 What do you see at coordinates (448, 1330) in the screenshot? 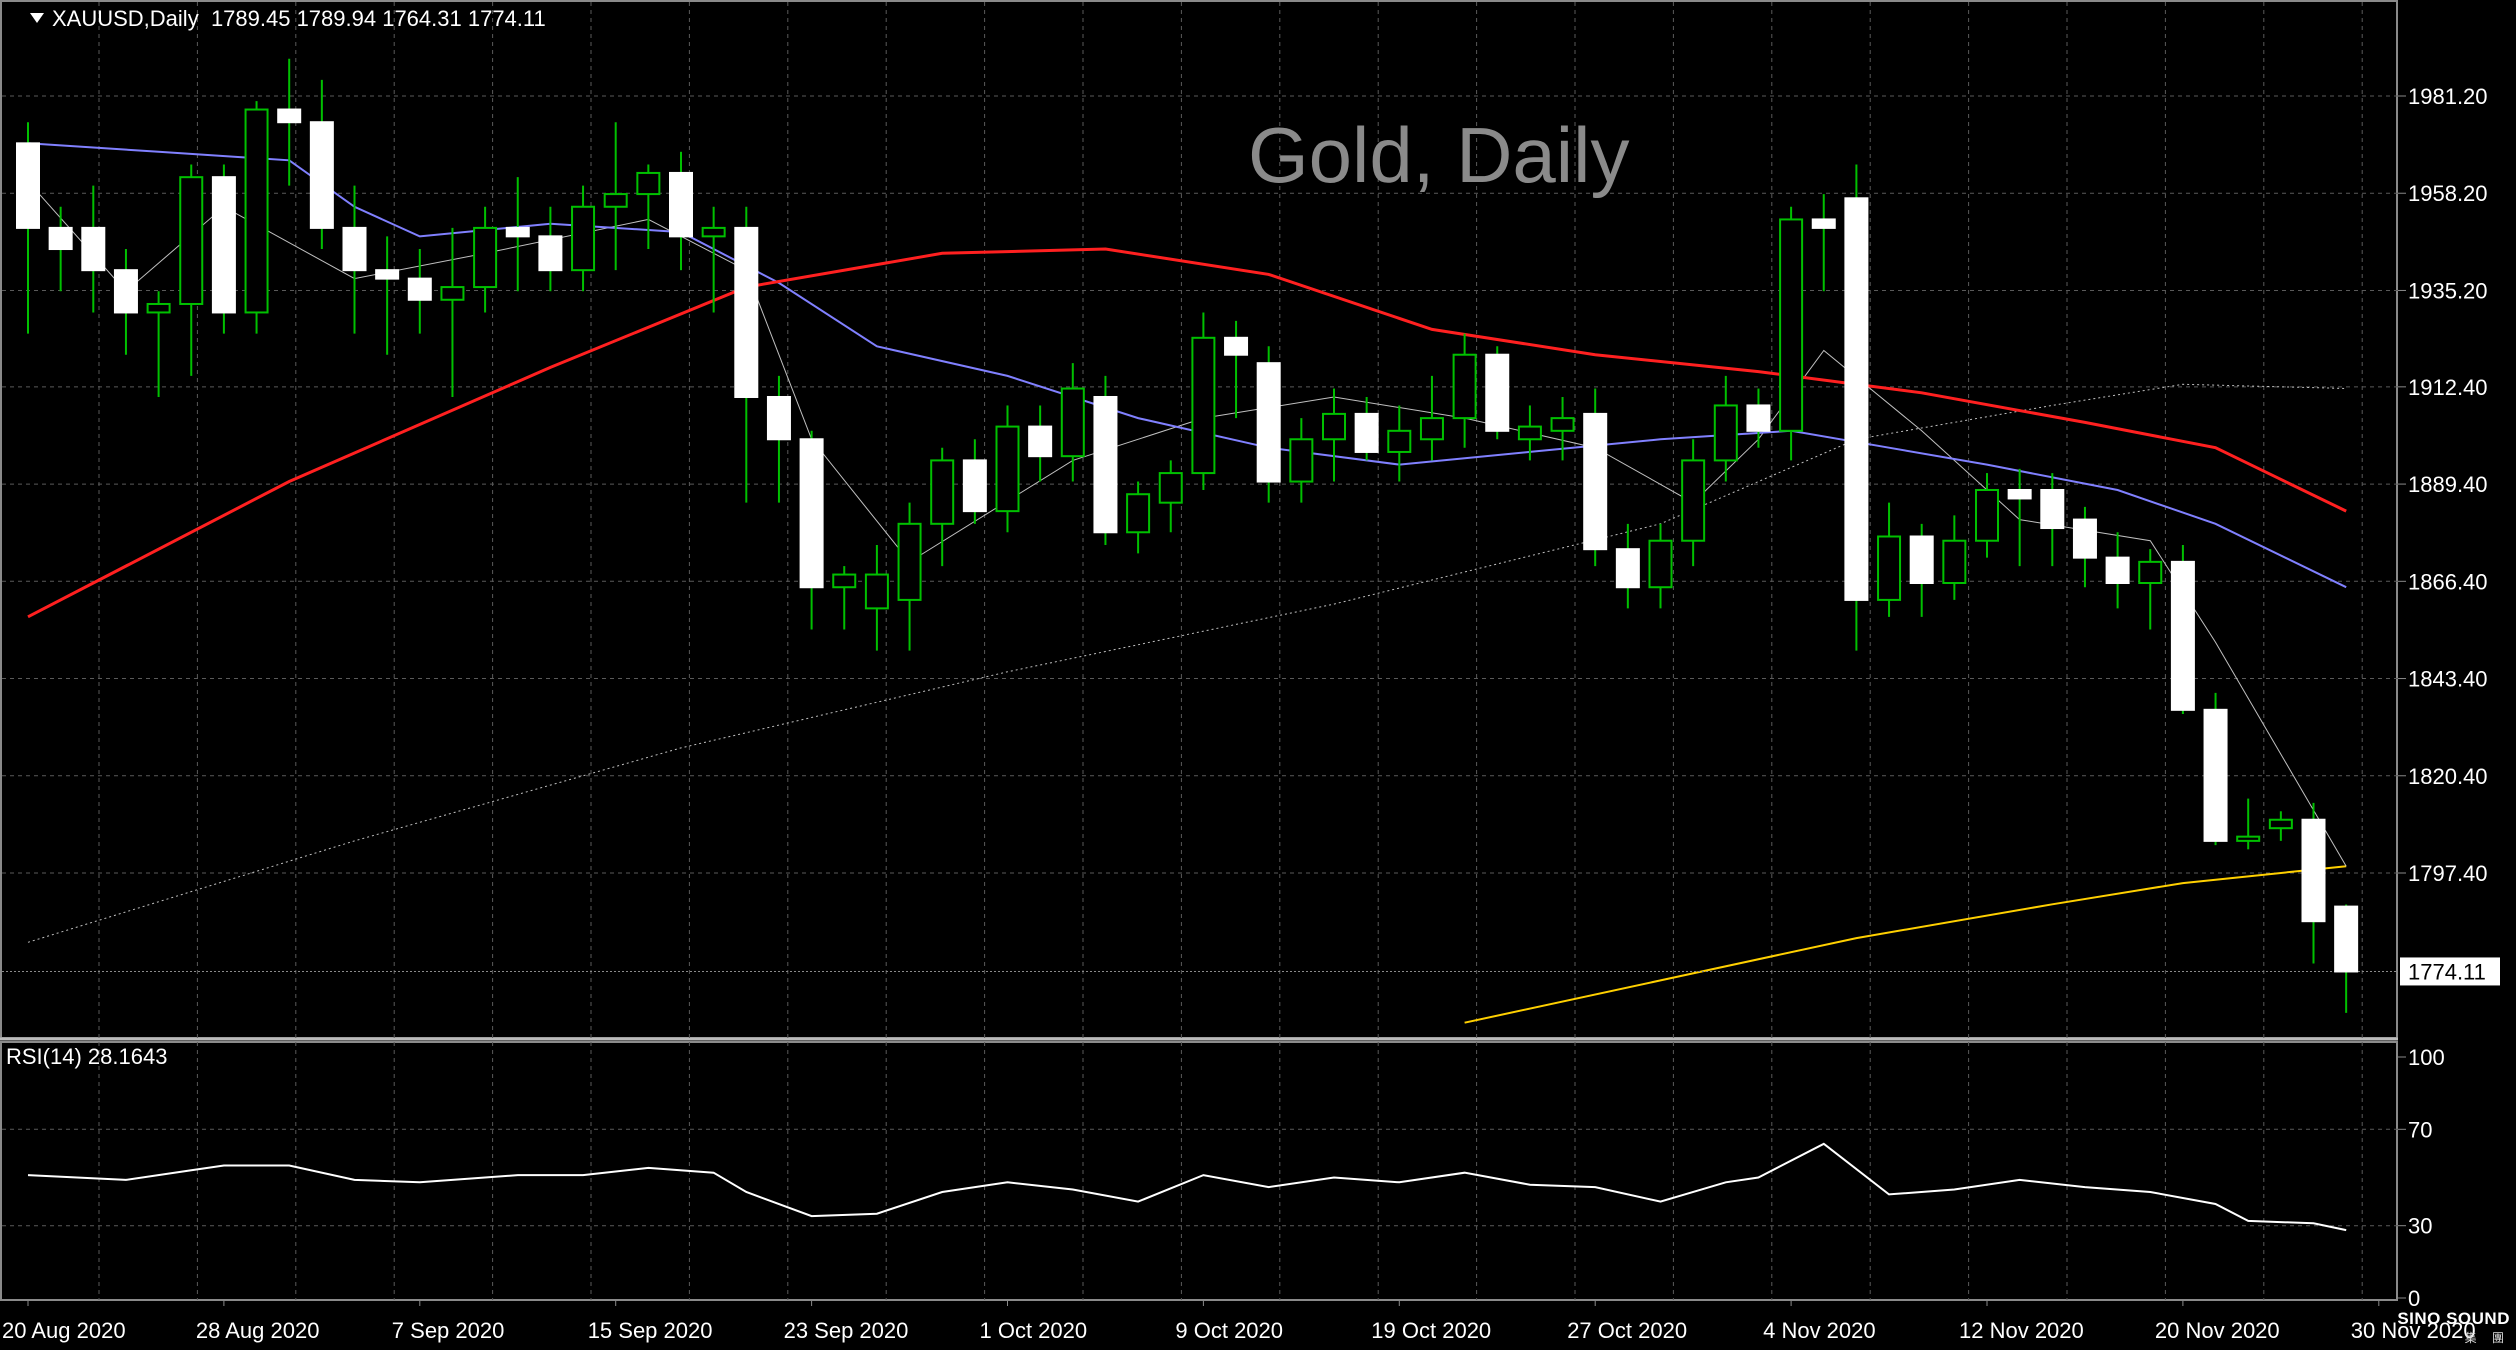
I see `date-tick-label: 7 Sep 2020` at bounding box center [448, 1330].